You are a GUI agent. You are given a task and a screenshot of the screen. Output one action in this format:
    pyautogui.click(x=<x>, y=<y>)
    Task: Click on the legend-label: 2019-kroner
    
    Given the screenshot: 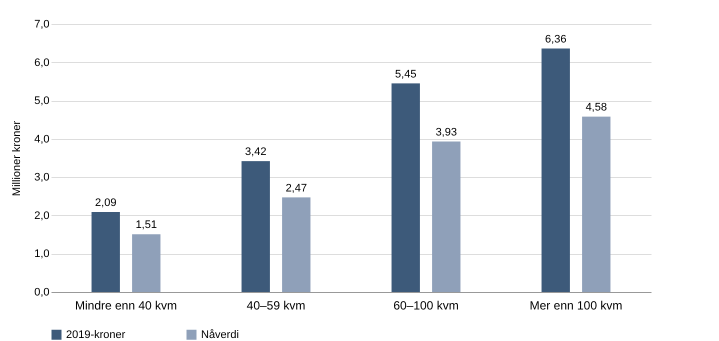 What is the action you would take?
    pyautogui.click(x=96, y=334)
    